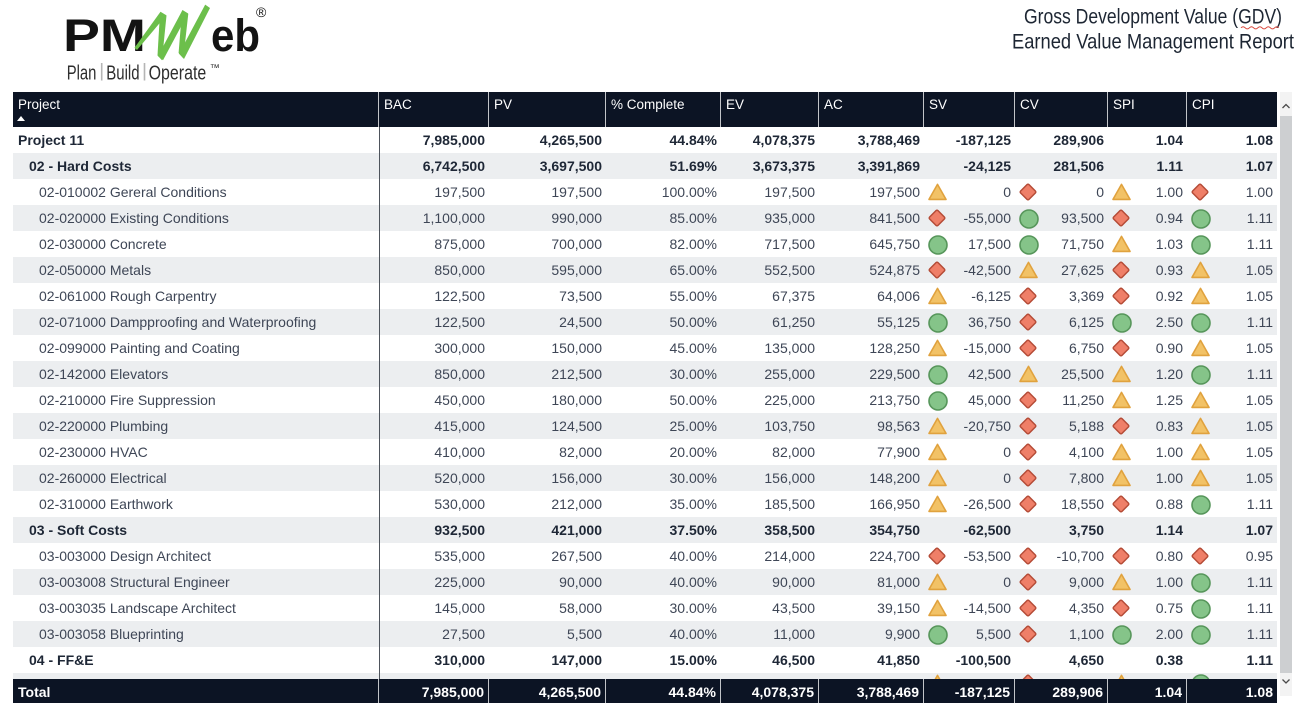 The image size is (1305, 721). What do you see at coordinates (104, 35) in the screenshot?
I see `svg-text: PM` at bounding box center [104, 35].